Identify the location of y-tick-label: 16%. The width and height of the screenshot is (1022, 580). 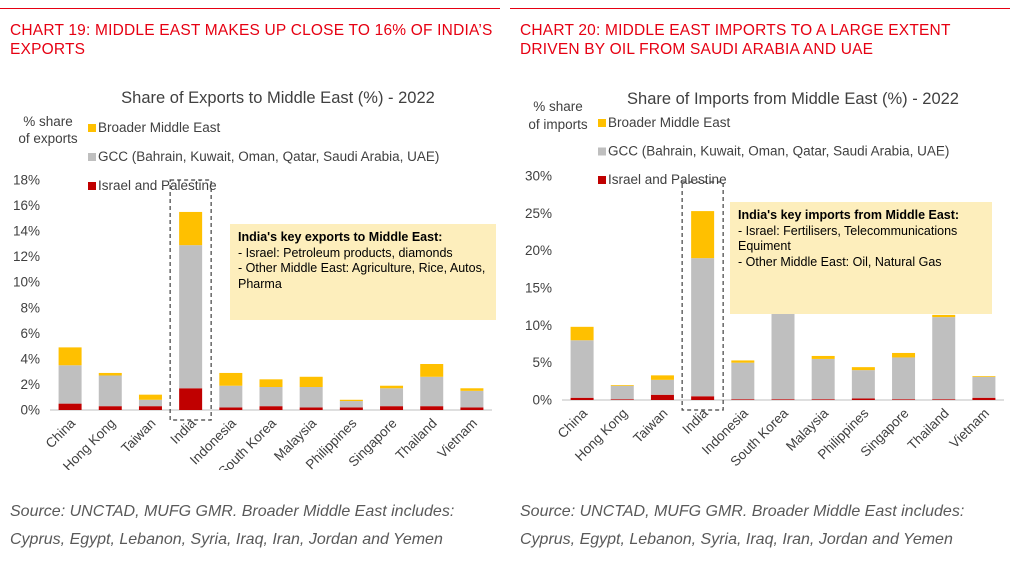
(26, 205).